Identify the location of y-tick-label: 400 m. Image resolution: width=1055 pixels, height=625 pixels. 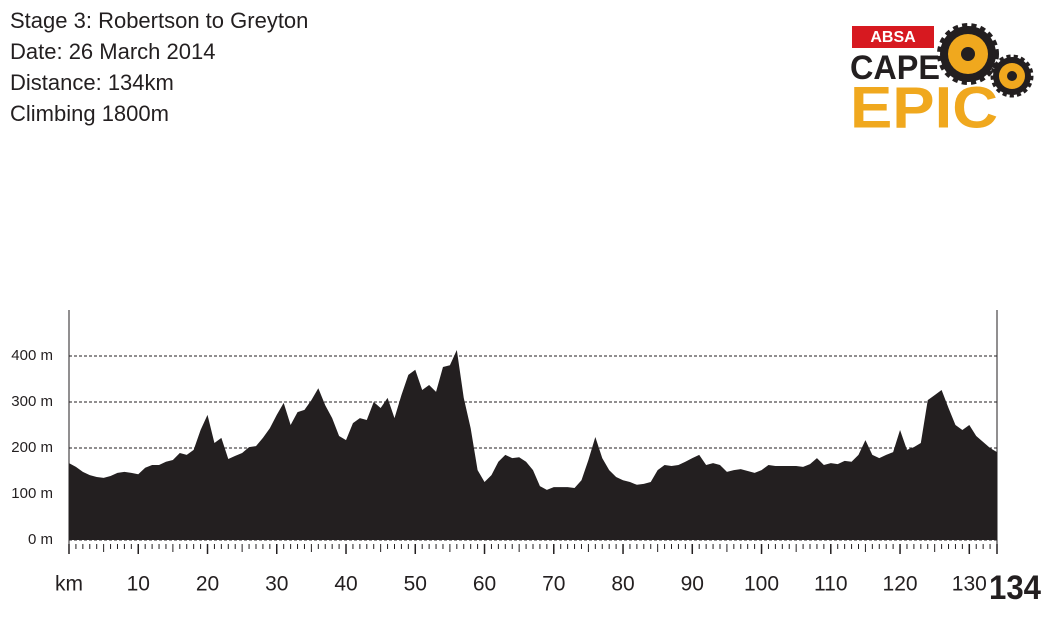
(32, 355).